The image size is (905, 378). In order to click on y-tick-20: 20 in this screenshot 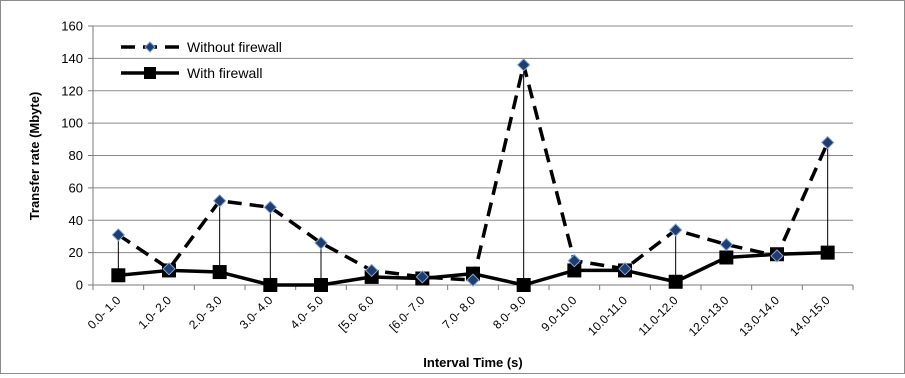, I will do `click(76, 252)`.